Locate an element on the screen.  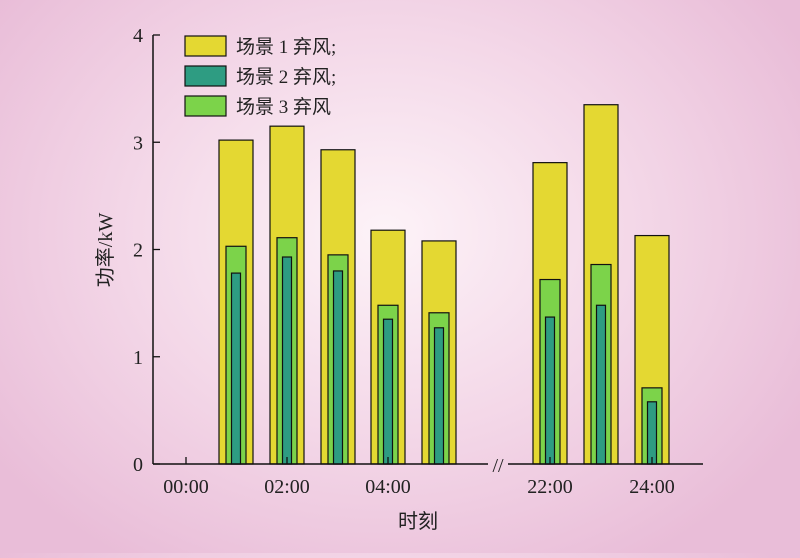
bar-s2-01:00 is located at coordinates (236, 368).